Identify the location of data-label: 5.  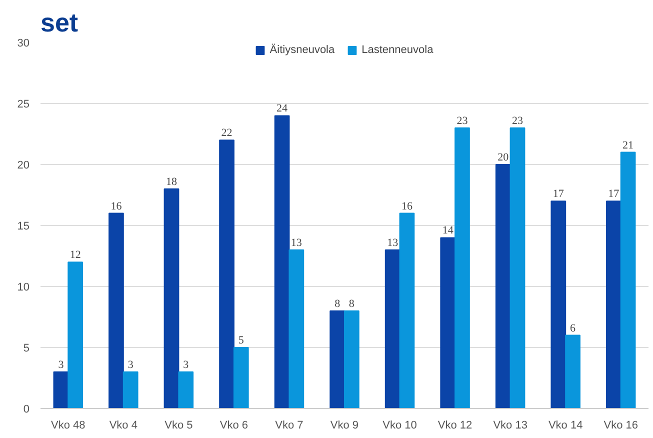
(241, 340).